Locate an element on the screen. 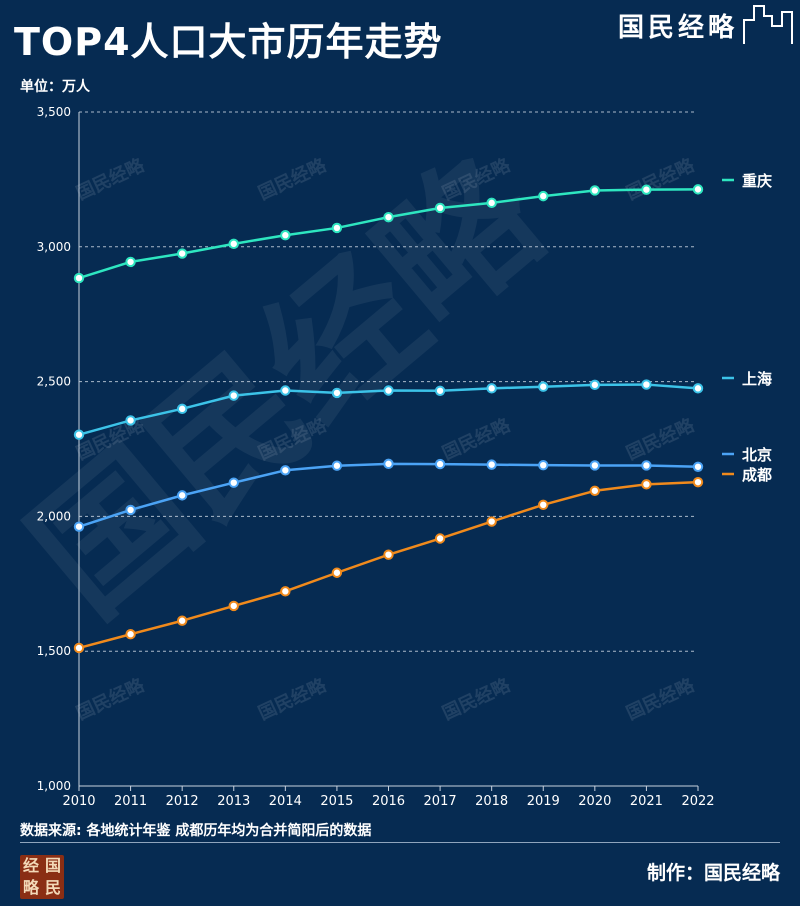 Image resolution: width=800 pixels, height=906 pixels. series-beijing is located at coordinates (388, 495).